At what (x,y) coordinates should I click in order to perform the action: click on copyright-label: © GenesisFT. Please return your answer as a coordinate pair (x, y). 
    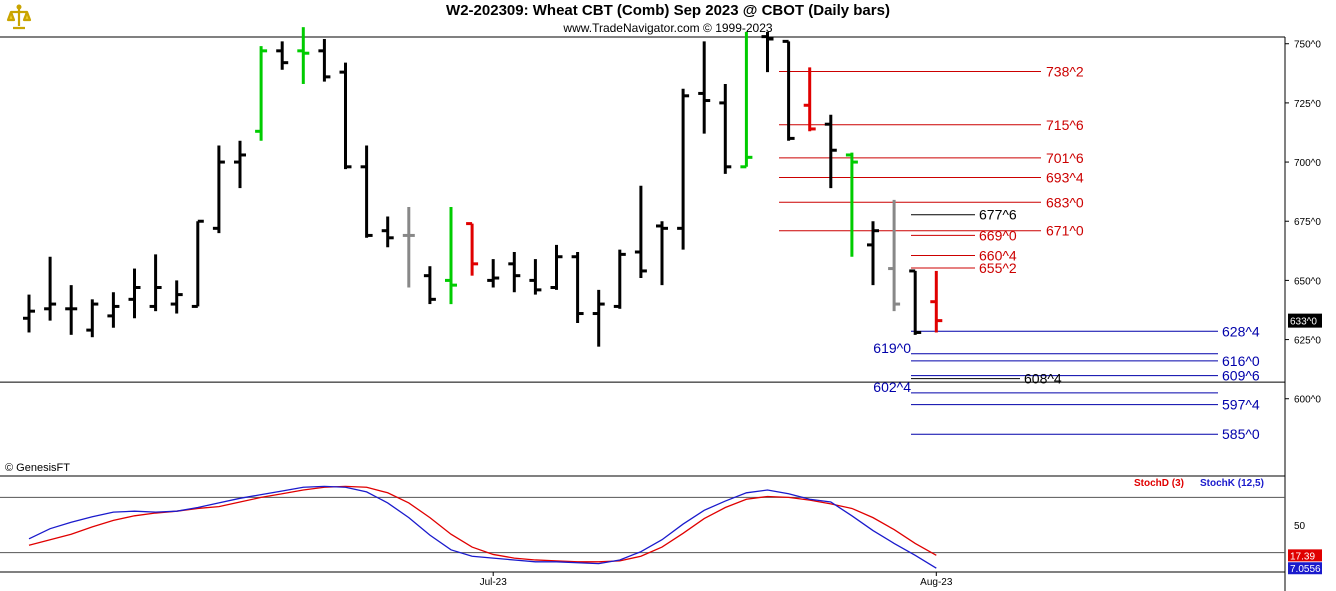
    Looking at the image, I should click on (37, 468).